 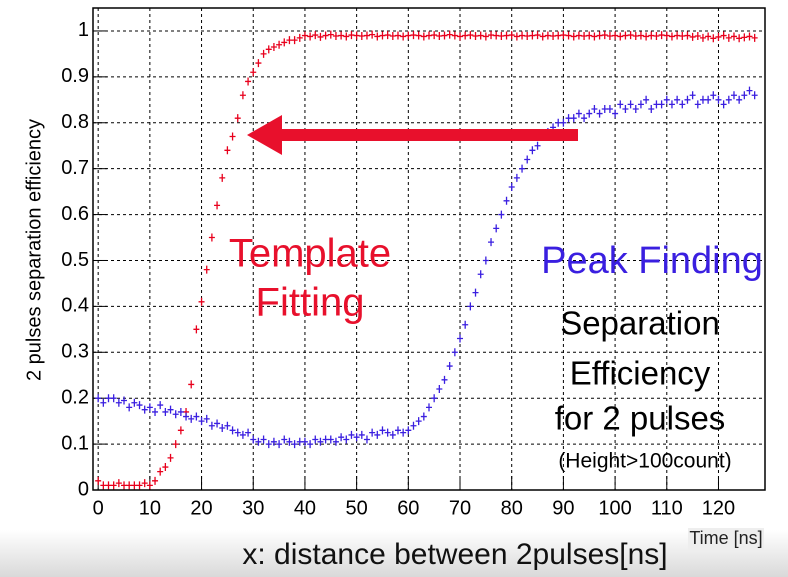 What do you see at coordinates (640, 373) in the screenshot?
I see `annotation: Efficiency` at bounding box center [640, 373].